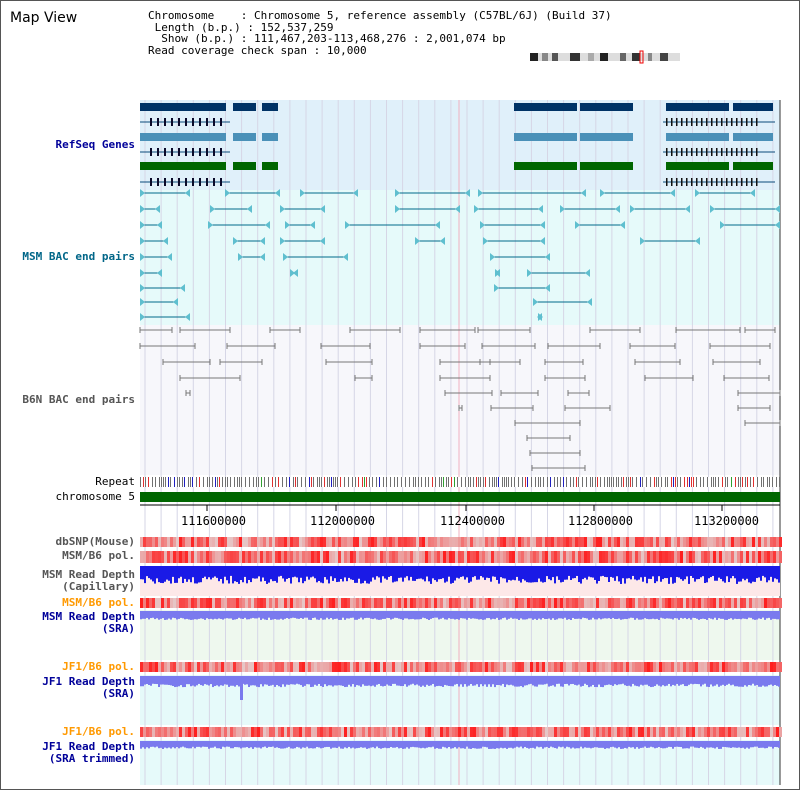 This screenshot has height=790, width=800. Describe the element at coordinates (98, 555) in the screenshot. I see `msm-b6-pol-label: MSM/B6 pol.` at that location.